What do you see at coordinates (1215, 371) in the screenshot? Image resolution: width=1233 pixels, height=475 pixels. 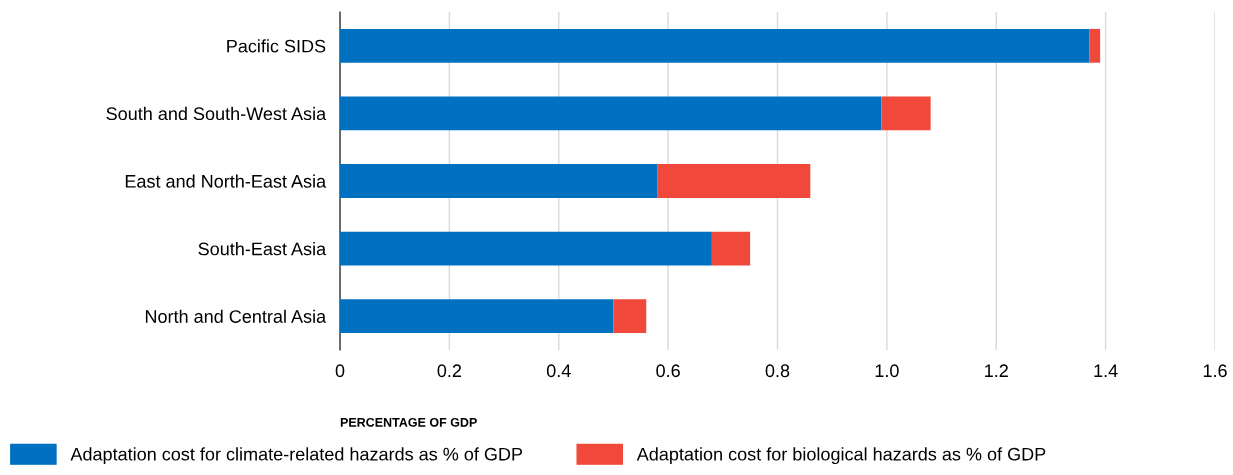 I see `x-tick-label: 1.6` at bounding box center [1215, 371].